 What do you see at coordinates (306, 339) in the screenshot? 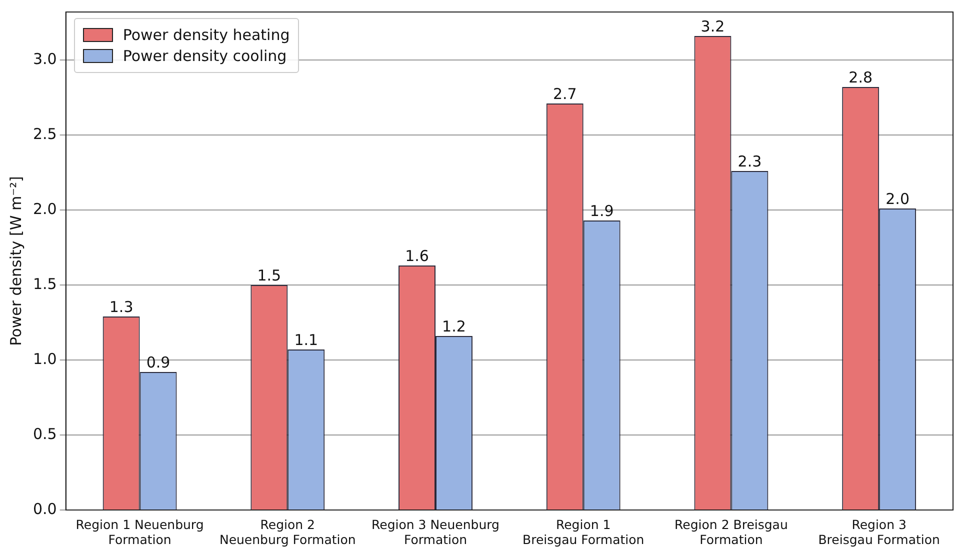
I see `data-label: 1.1` at bounding box center [306, 339].